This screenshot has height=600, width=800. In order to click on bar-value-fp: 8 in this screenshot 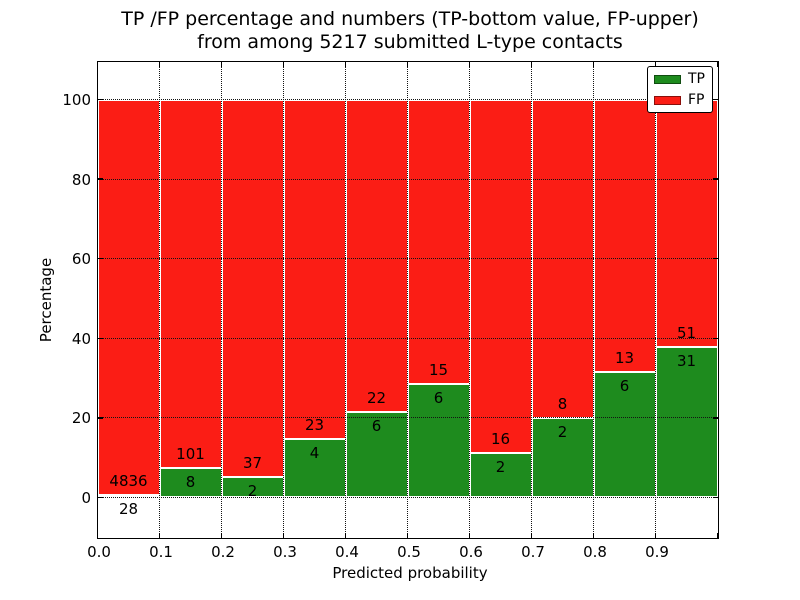, I will do `click(562, 403)`.